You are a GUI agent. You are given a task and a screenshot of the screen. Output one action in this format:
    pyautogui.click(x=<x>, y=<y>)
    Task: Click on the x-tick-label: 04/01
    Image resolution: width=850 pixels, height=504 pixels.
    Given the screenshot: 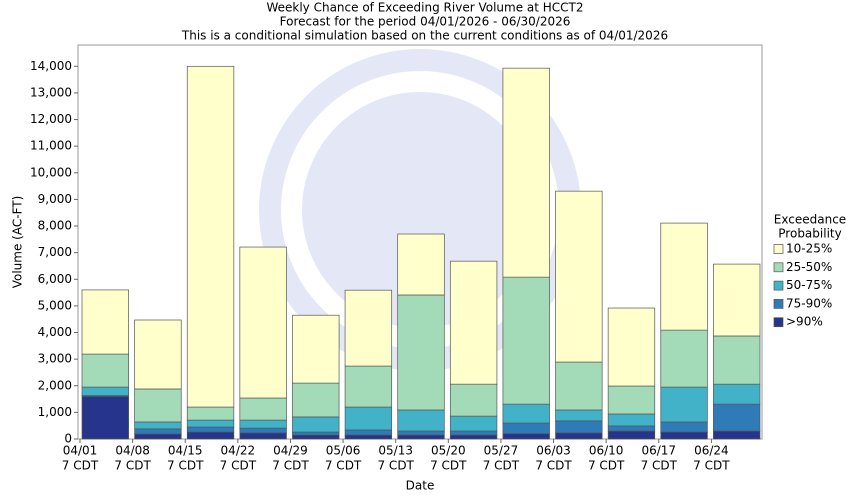 What is the action you would take?
    pyautogui.click(x=80, y=451)
    